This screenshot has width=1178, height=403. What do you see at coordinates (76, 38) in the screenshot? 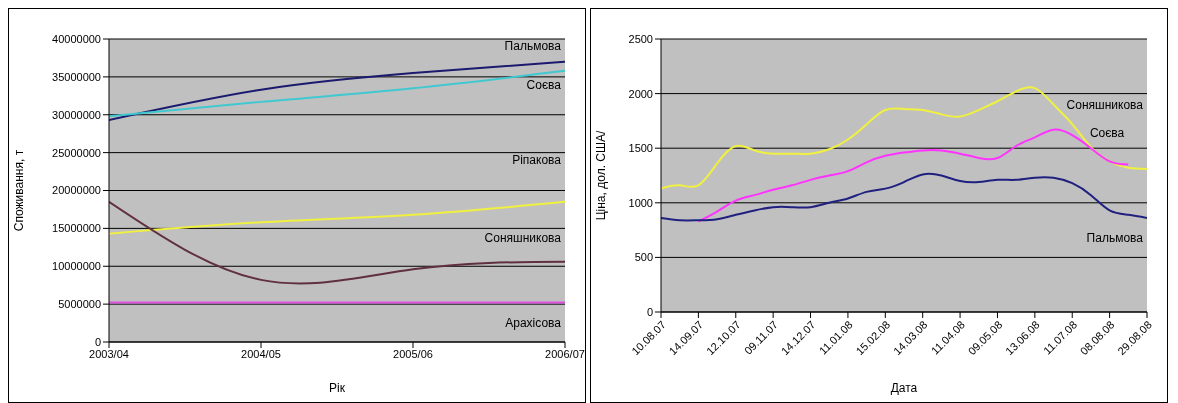
I see `y-tick-label: 40000000` at bounding box center [76, 38].